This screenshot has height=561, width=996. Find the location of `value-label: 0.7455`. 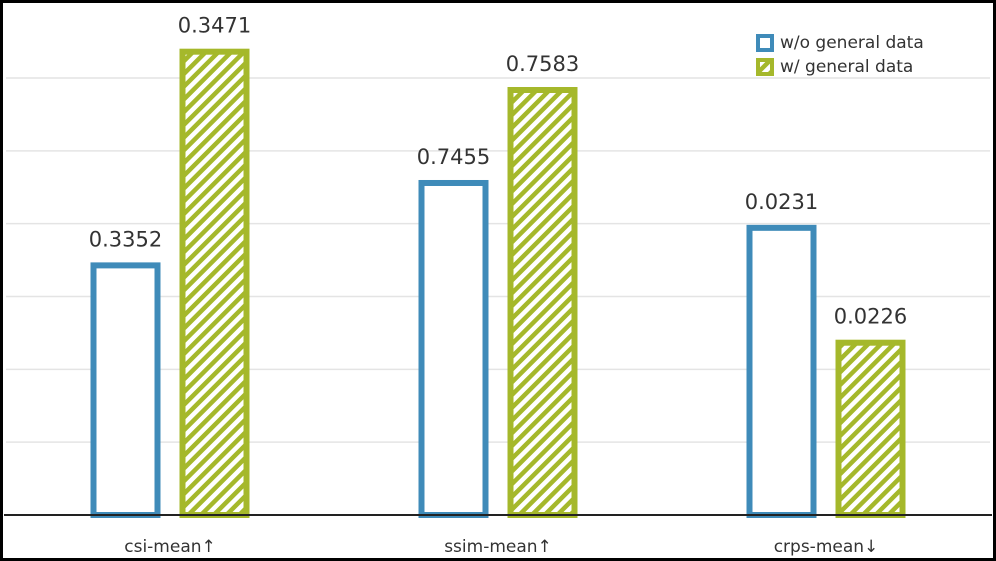

value-label: 0.7455 is located at coordinates (453, 157).